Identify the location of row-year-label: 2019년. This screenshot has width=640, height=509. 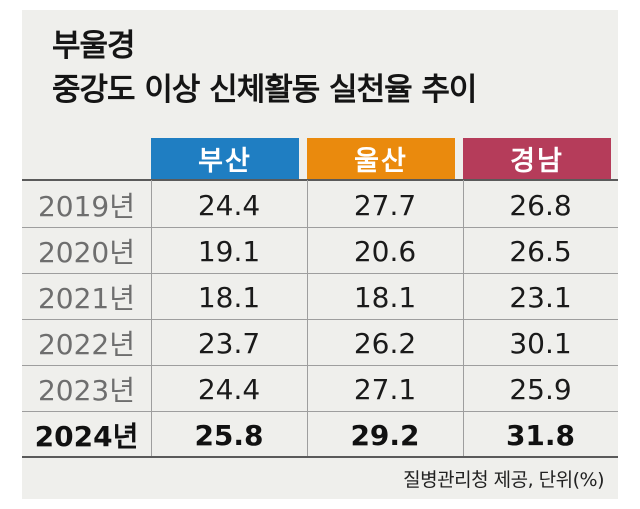
(86, 206).